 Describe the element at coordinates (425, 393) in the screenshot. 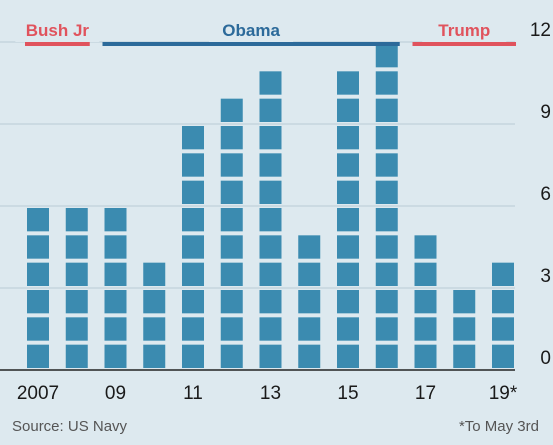

I see `x-tick-label: 17` at that location.